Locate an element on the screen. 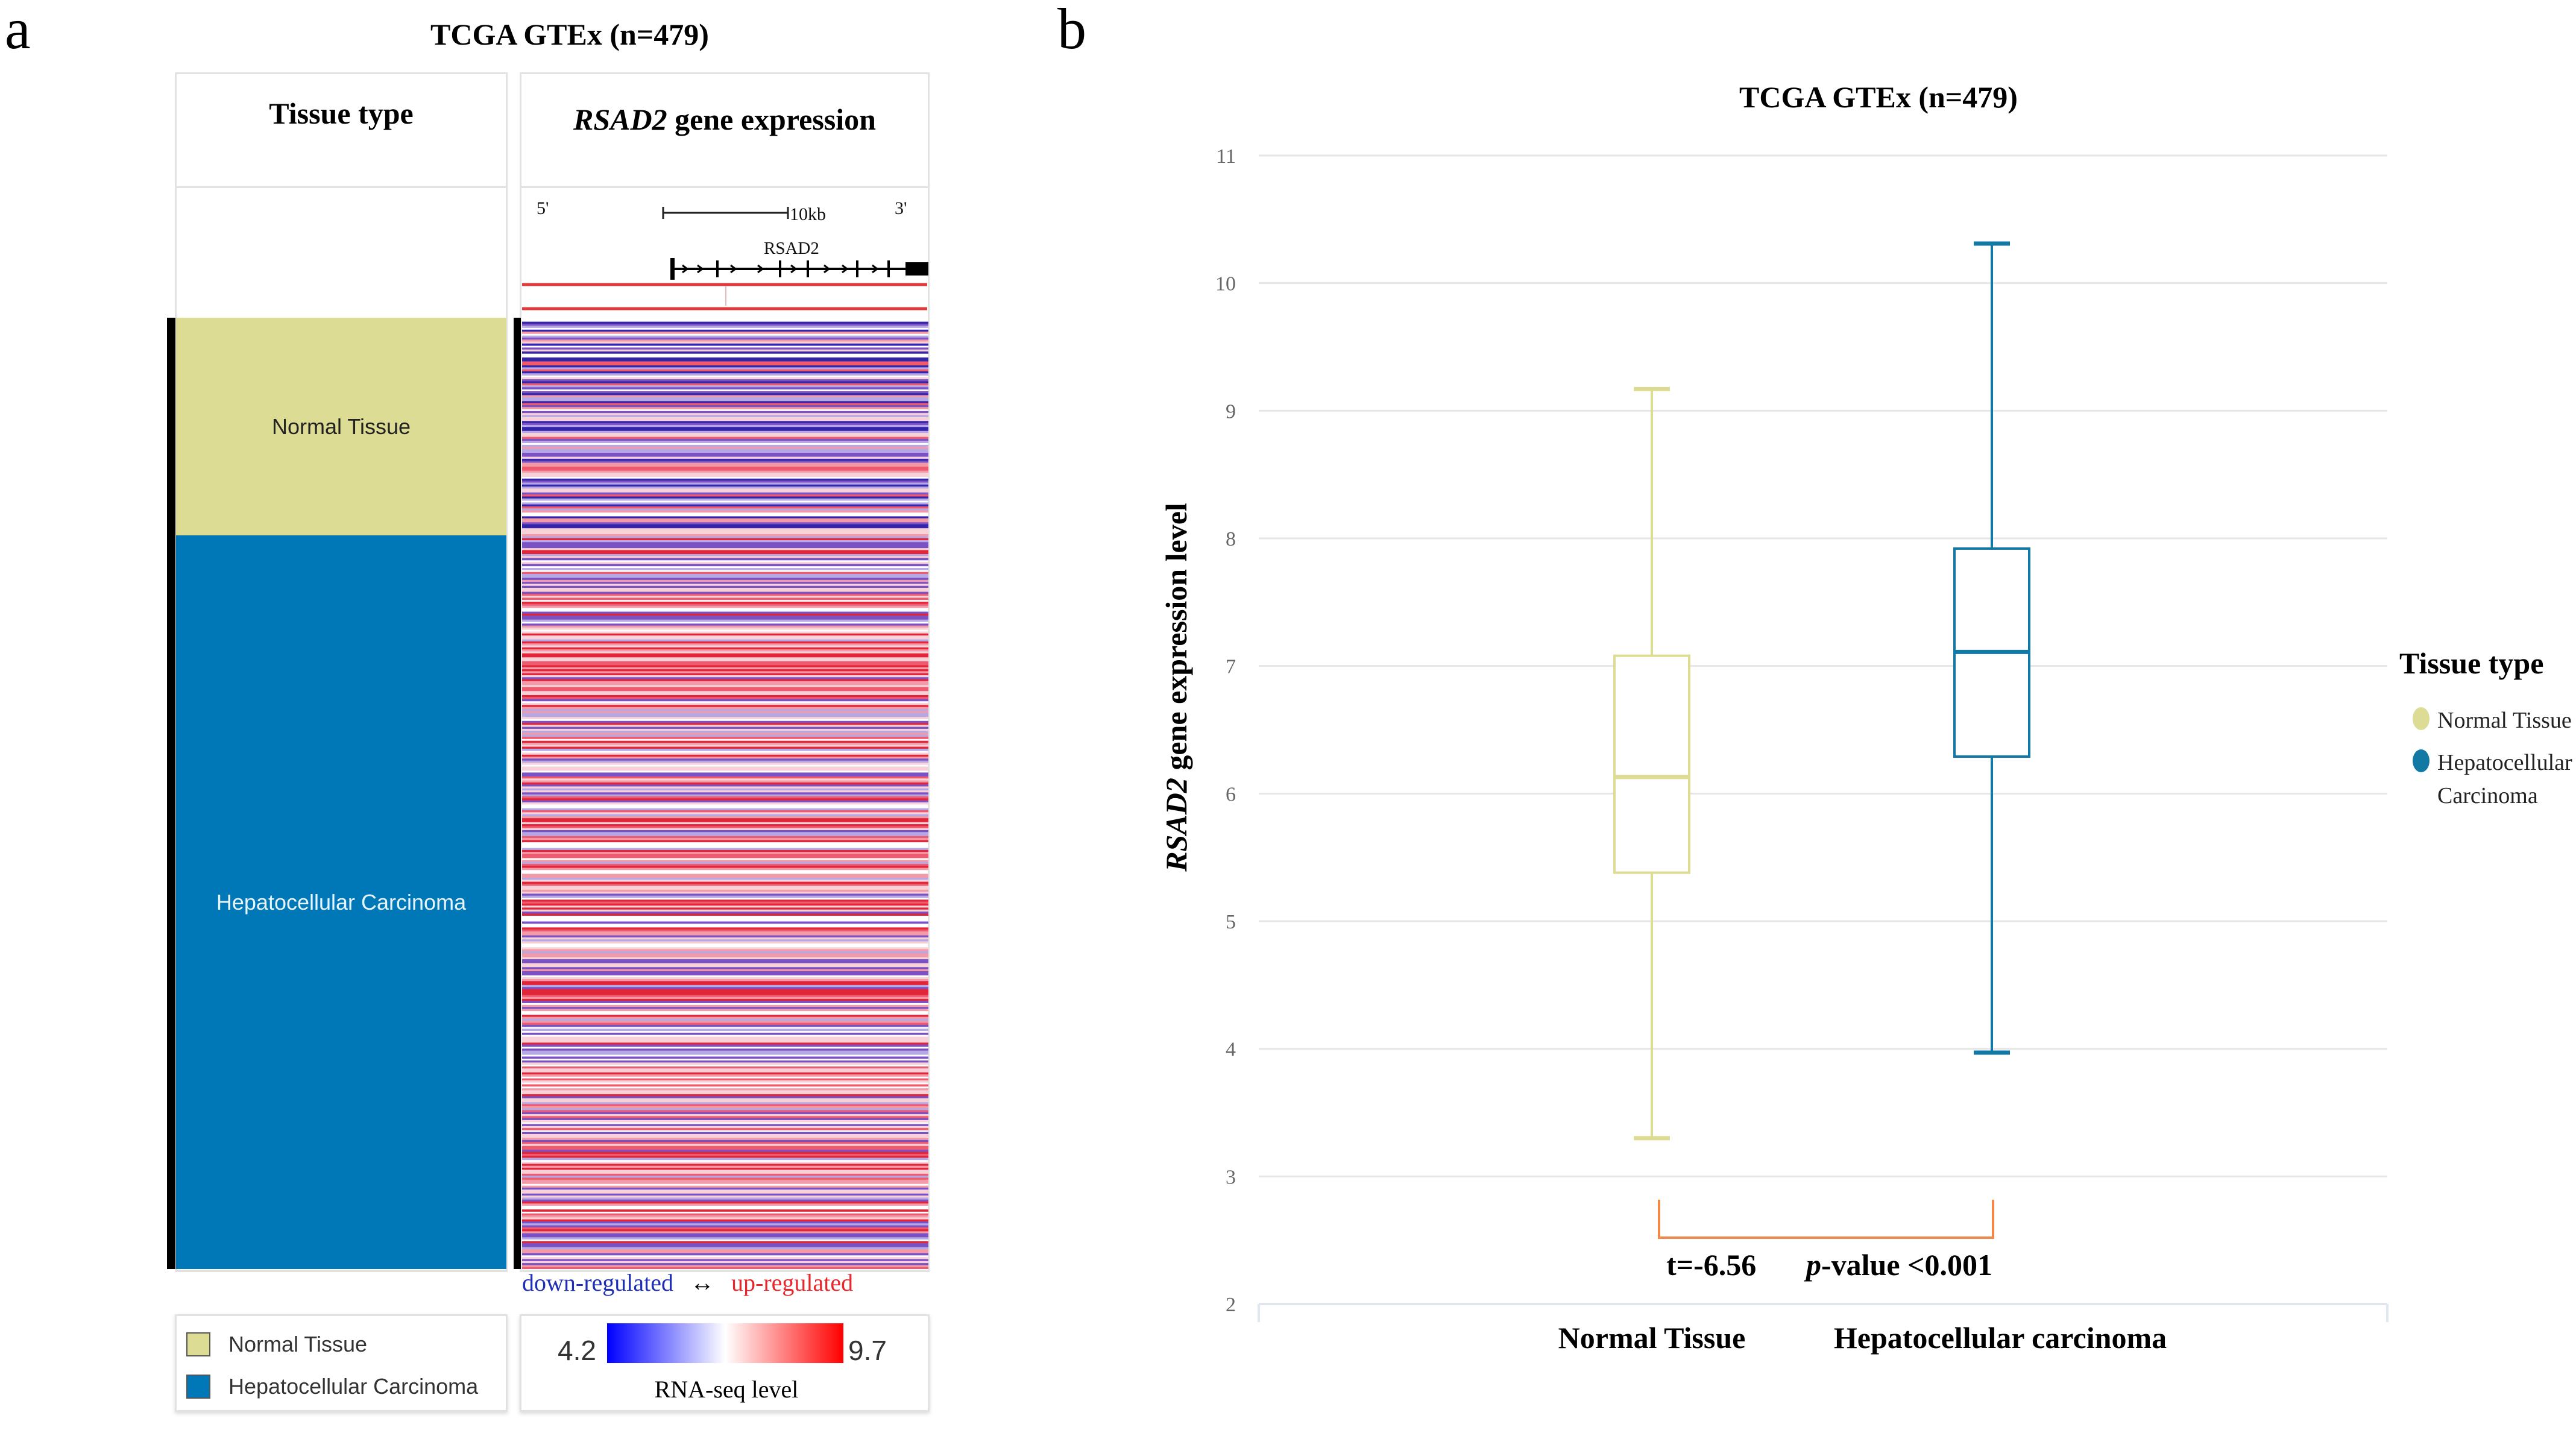  legend-label-hcc-line2: Carcinoma is located at coordinates (2487, 795).